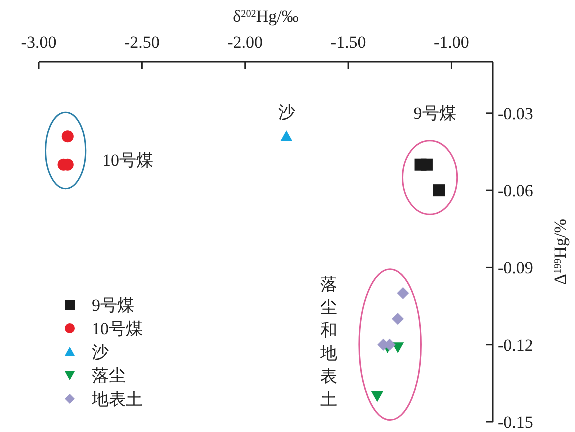  Describe the element at coordinates (117, 329) in the screenshot. I see `legend-label: 10号煤` at that location.